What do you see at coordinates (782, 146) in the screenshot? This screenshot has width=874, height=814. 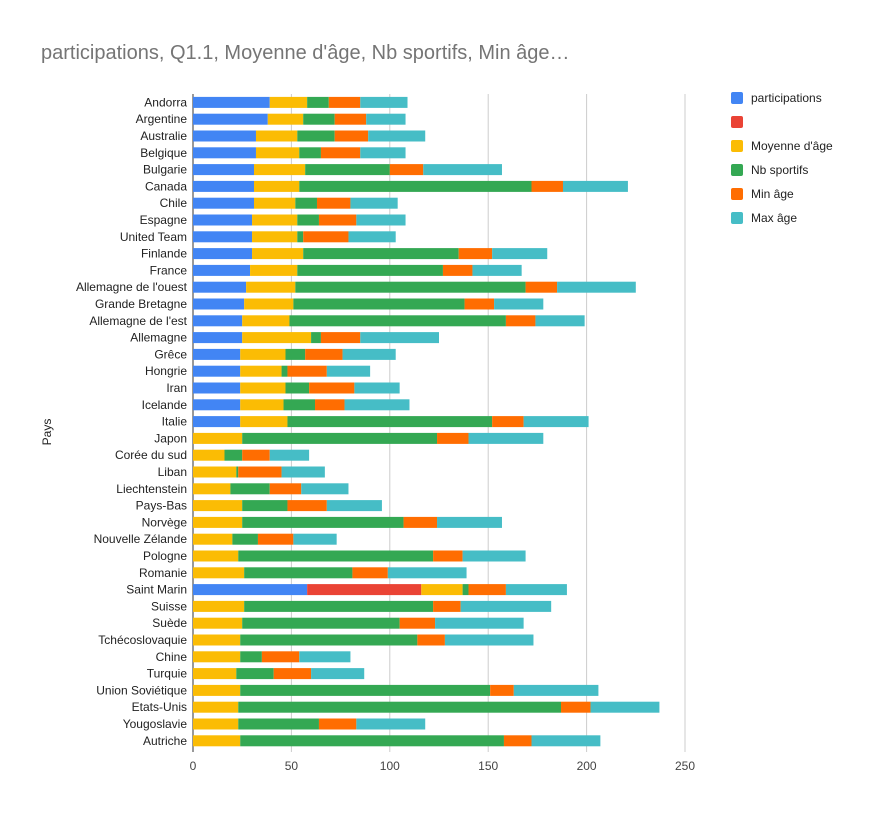 I see `legend-item: Moyenne d'âge` at bounding box center [782, 146].